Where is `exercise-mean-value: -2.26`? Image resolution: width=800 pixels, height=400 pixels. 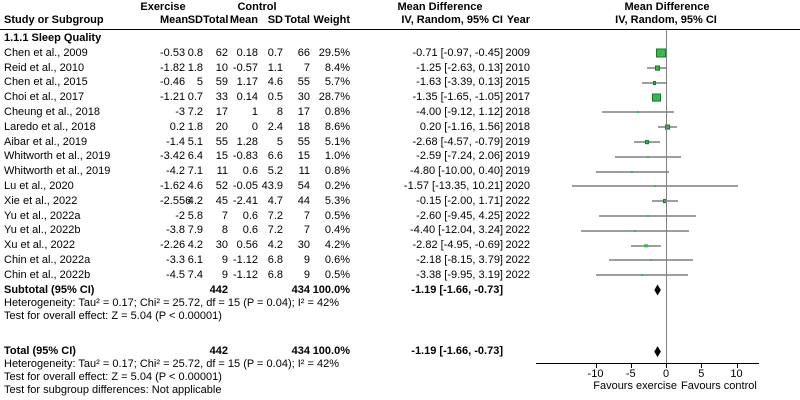
exercise-mean-value: -2.26 is located at coordinates (173, 245).